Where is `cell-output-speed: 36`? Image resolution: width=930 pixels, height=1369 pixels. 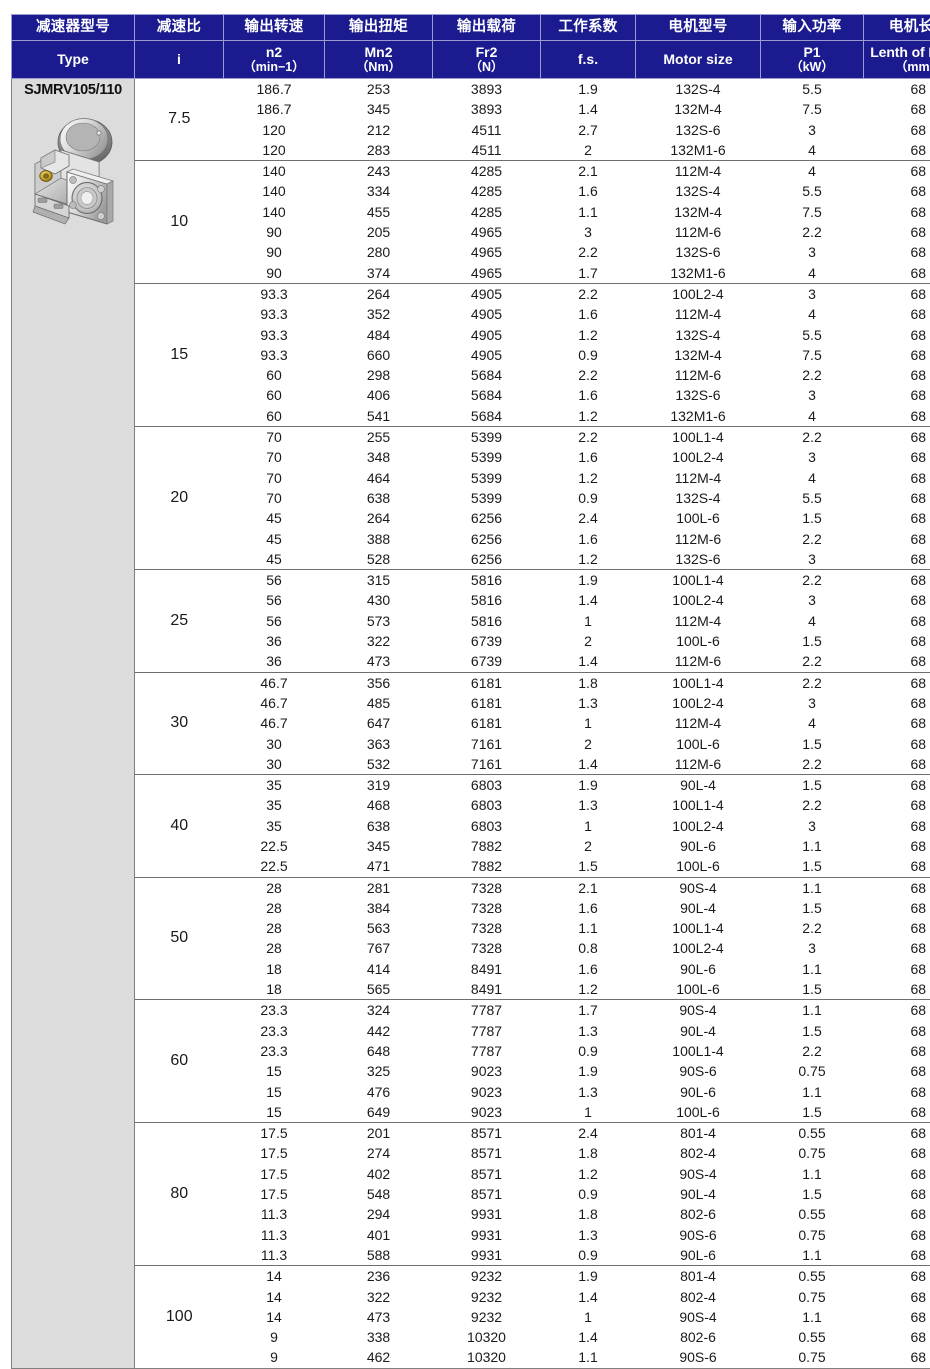 cell-output-speed: 36 is located at coordinates (274, 641).